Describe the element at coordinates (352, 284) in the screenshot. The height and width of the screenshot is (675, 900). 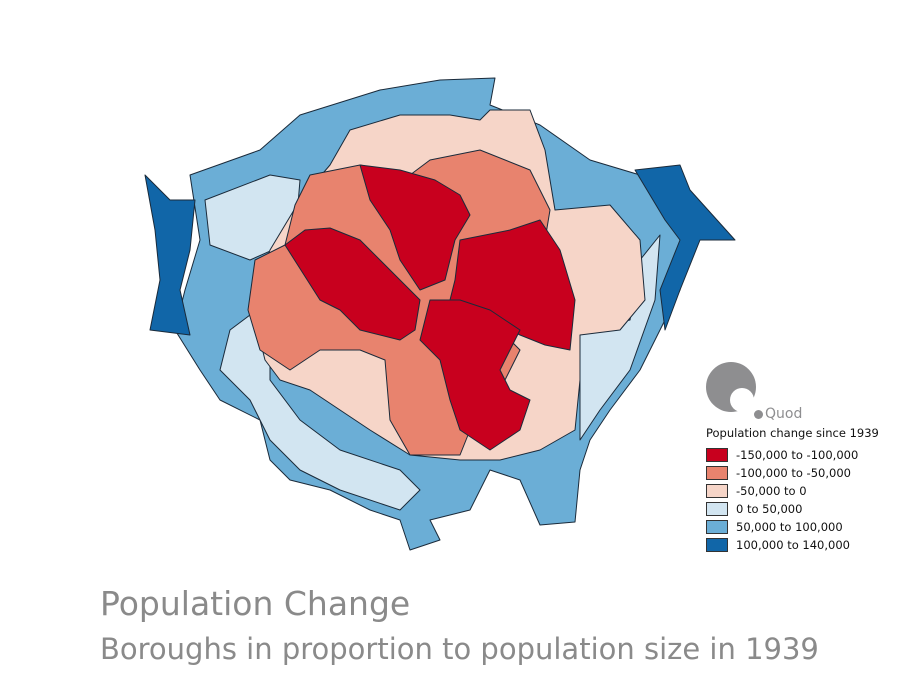
I see `borough-red-west` at that location.